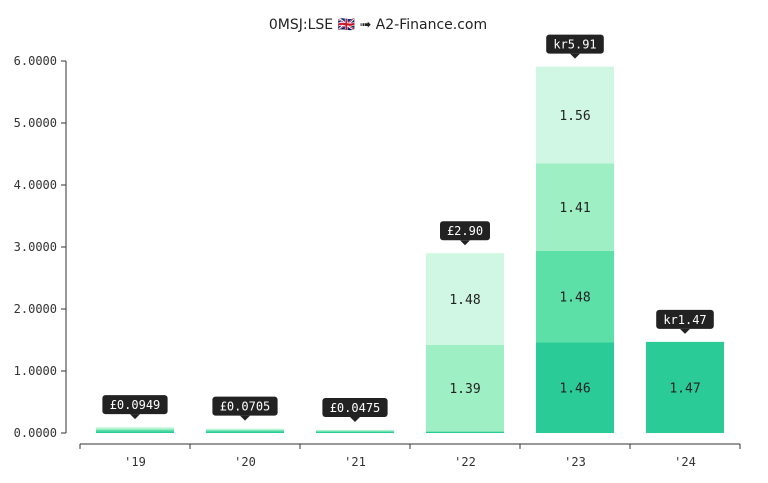  I want to click on total-label: kr5.91, so click(574, 45).